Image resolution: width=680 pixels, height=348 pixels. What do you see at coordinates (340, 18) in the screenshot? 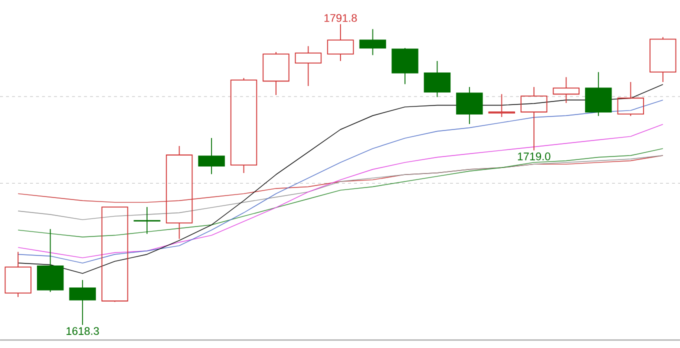
I see `annotation: 1791.8` at bounding box center [340, 18].